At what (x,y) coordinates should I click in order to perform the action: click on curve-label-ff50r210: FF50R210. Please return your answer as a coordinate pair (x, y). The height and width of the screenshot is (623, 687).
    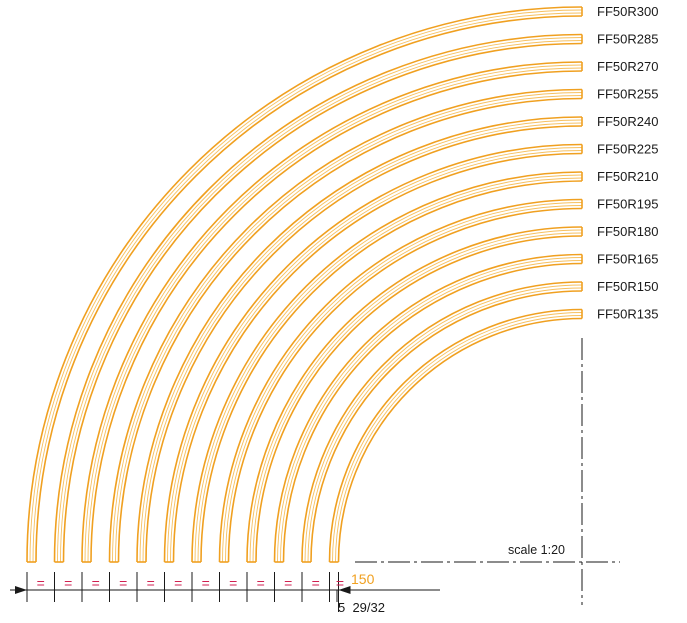
    Looking at the image, I should click on (627, 176).